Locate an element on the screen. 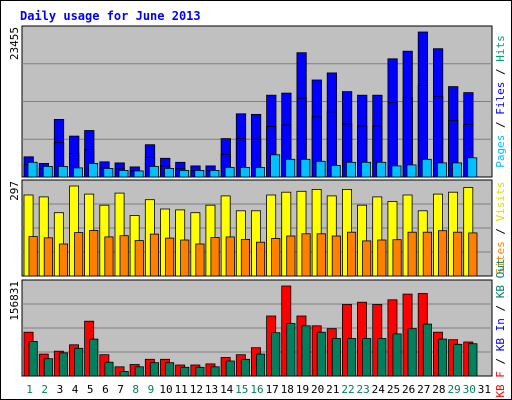  x-tick-label-day-2: 2 is located at coordinates (44, 389).